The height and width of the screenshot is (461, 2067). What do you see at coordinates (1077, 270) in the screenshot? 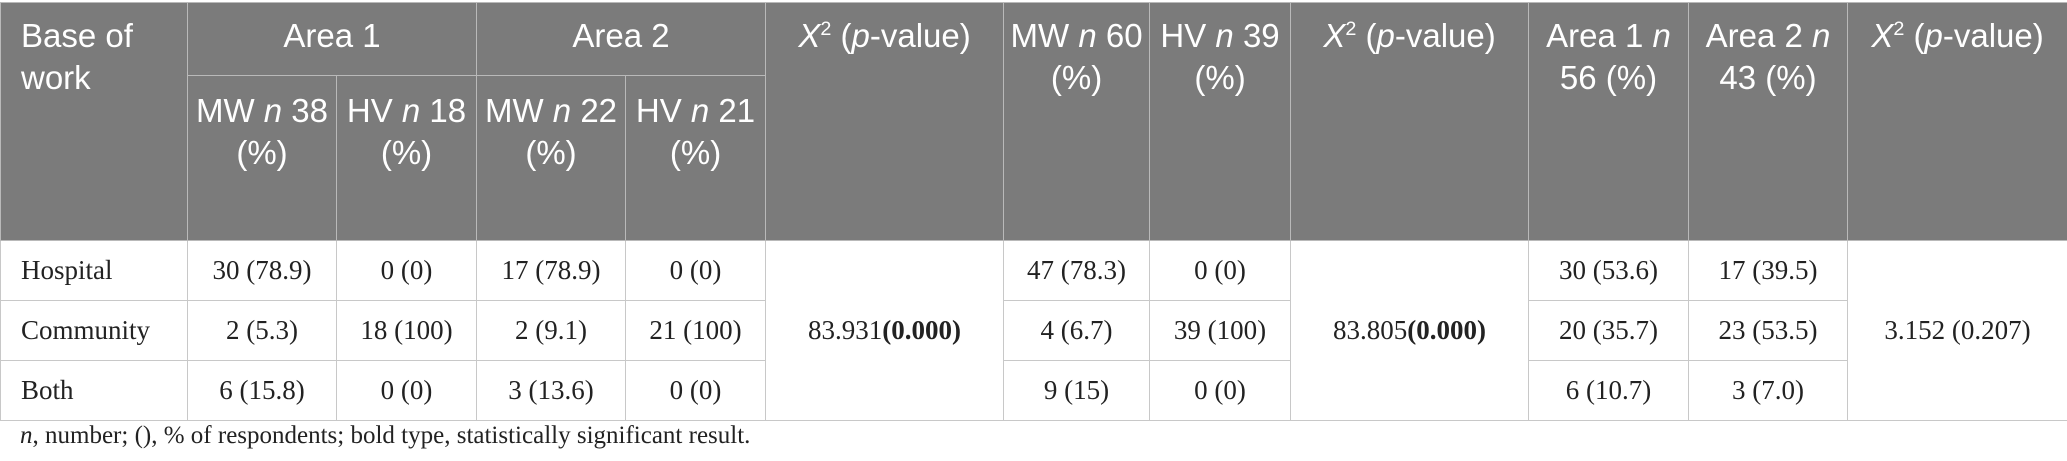
I see `cell-mw-total: 47 (78.3)` at bounding box center [1077, 270].